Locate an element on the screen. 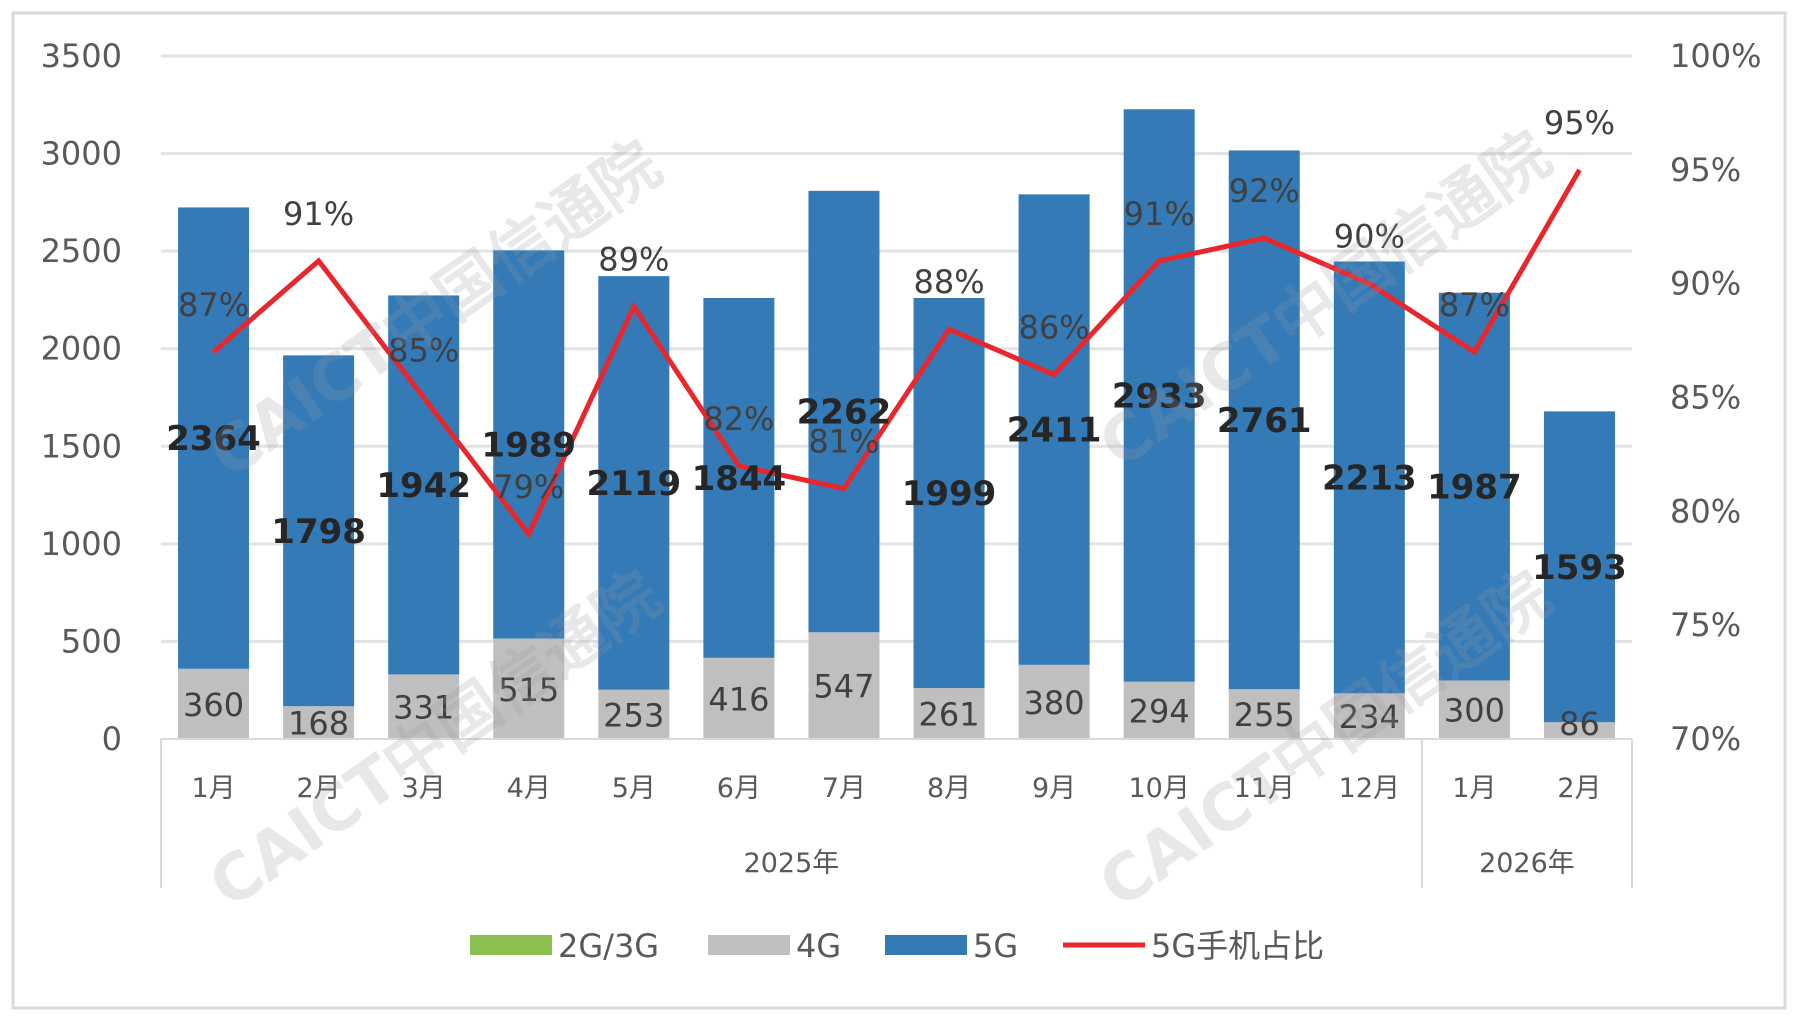 Image resolution: width=1798 pixels, height=1021 pixels. x-tick-label: 7月 is located at coordinates (844, 788).